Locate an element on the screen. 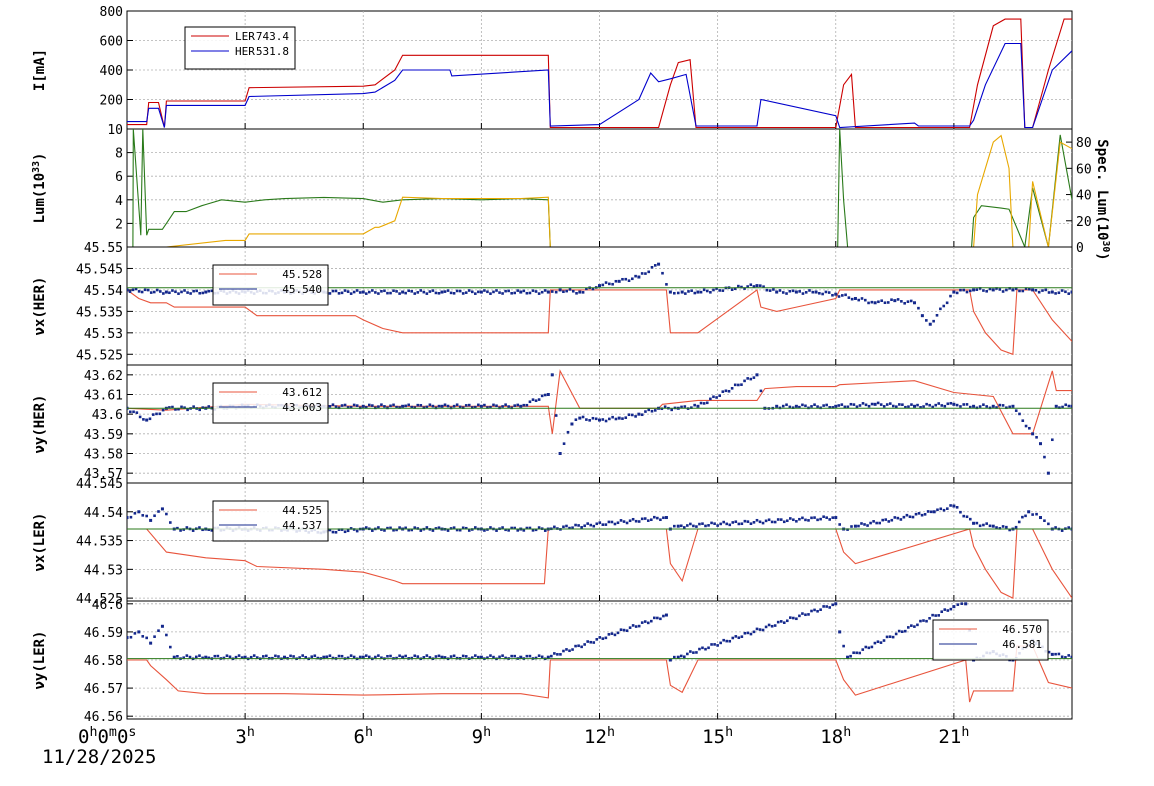  y-tick-label: 43.58 is located at coordinates (103, 455).